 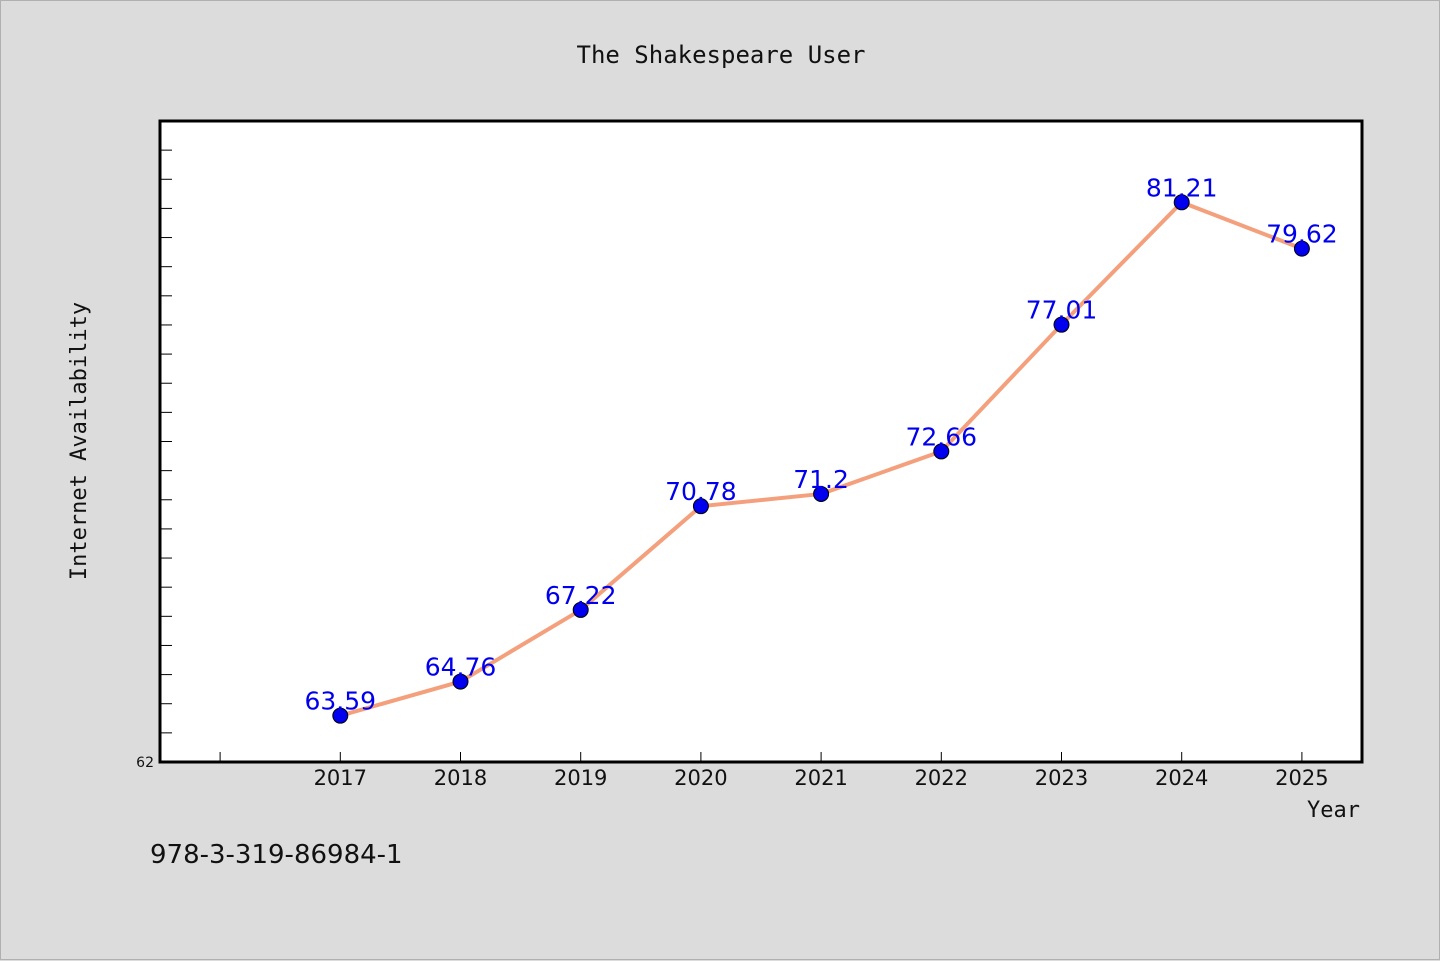 I want to click on data-label: 79.62, so click(x=1302, y=234).